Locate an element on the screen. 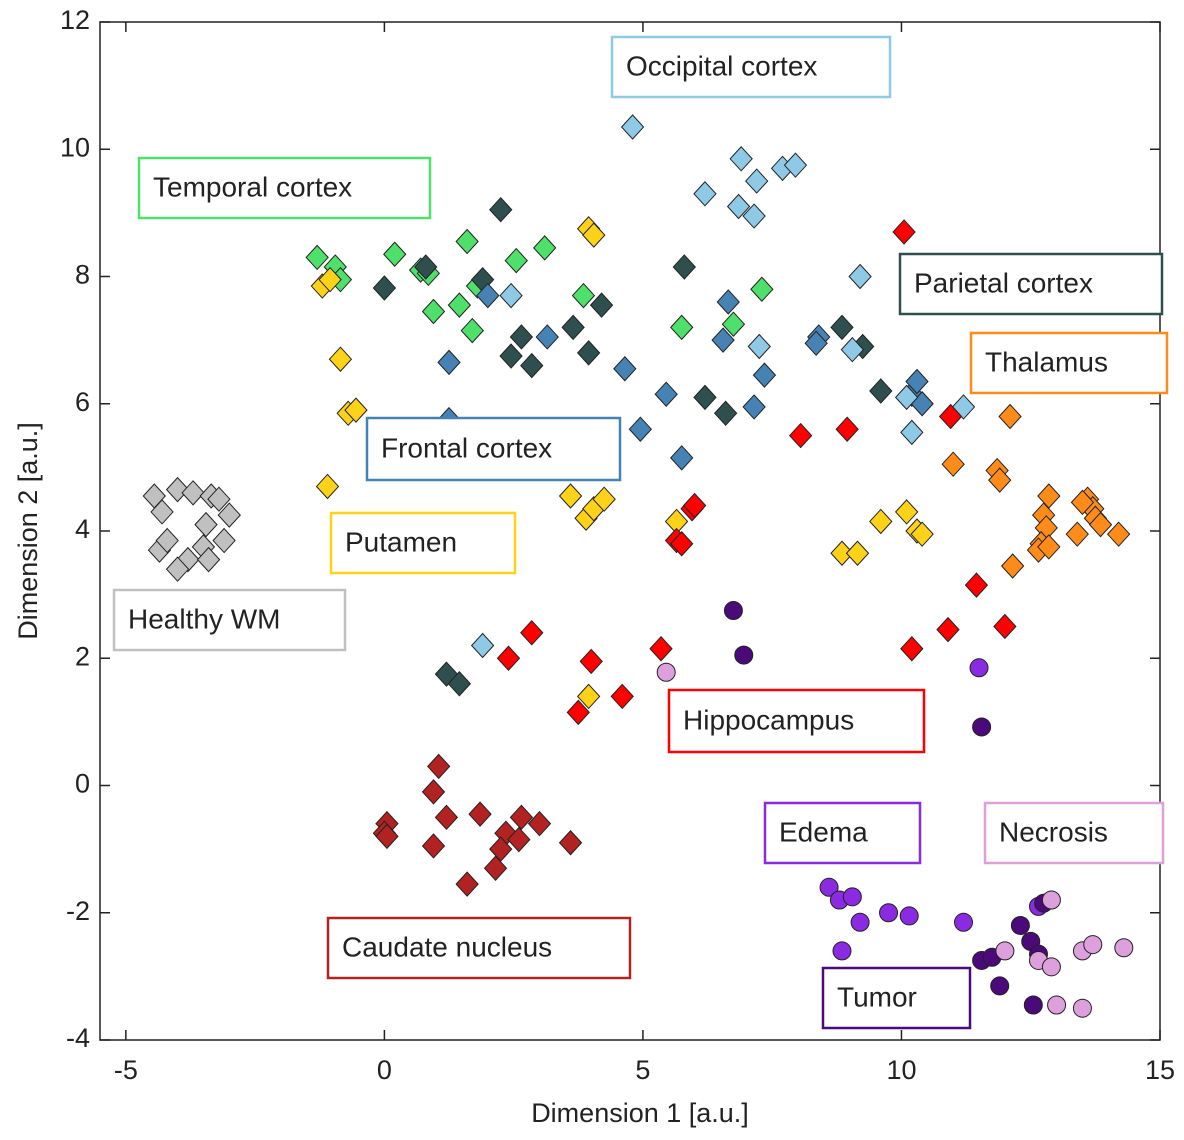 This screenshot has height=1140, width=1184. y-tick-label: 10 is located at coordinates (75, 147).